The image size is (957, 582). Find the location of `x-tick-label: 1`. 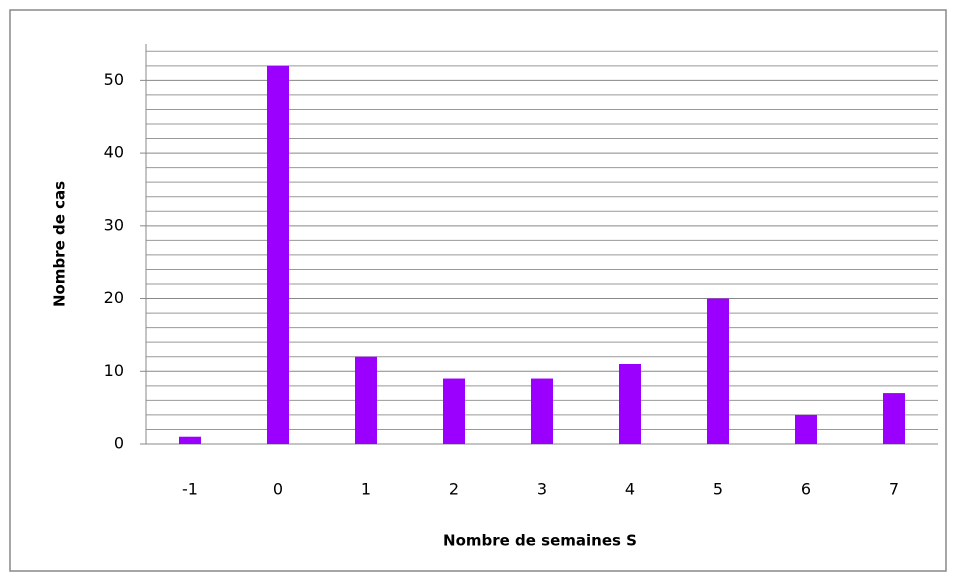

x-tick-label: 1 is located at coordinates (366, 489).